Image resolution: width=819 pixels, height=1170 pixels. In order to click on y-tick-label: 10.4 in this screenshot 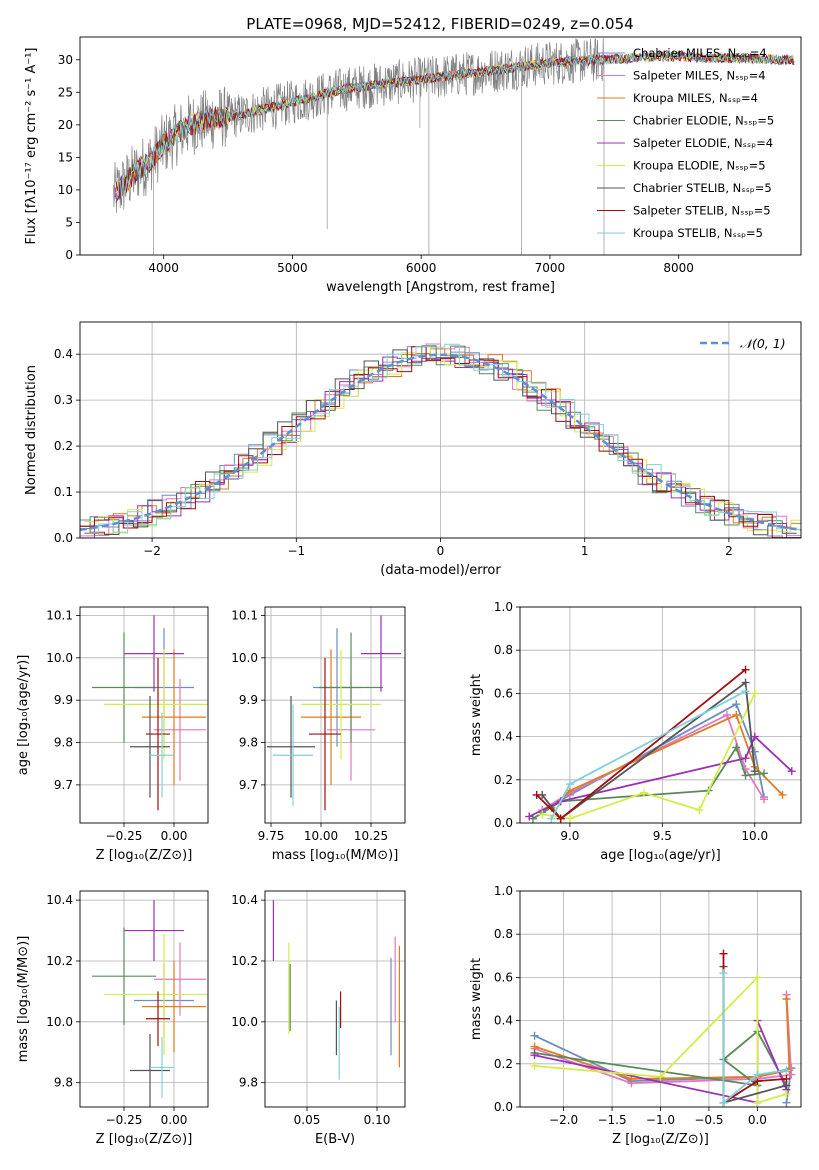, I will do `click(244, 900)`.